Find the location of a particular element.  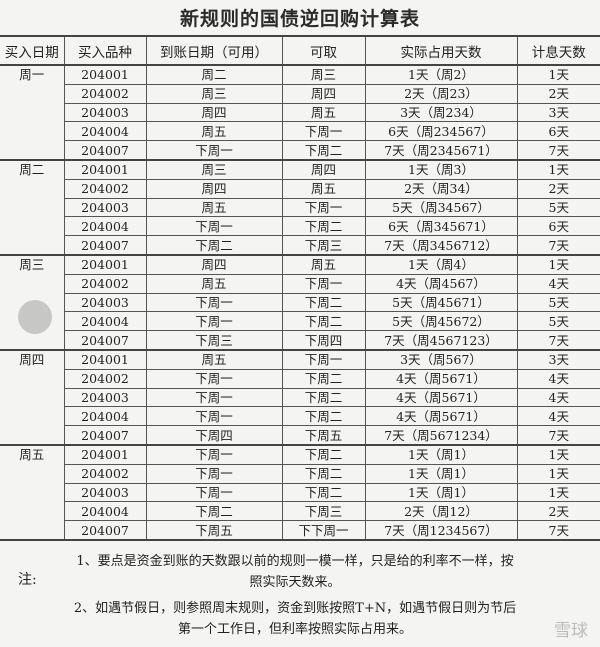

interest-days-cell: 2天 is located at coordinates (558, 188).